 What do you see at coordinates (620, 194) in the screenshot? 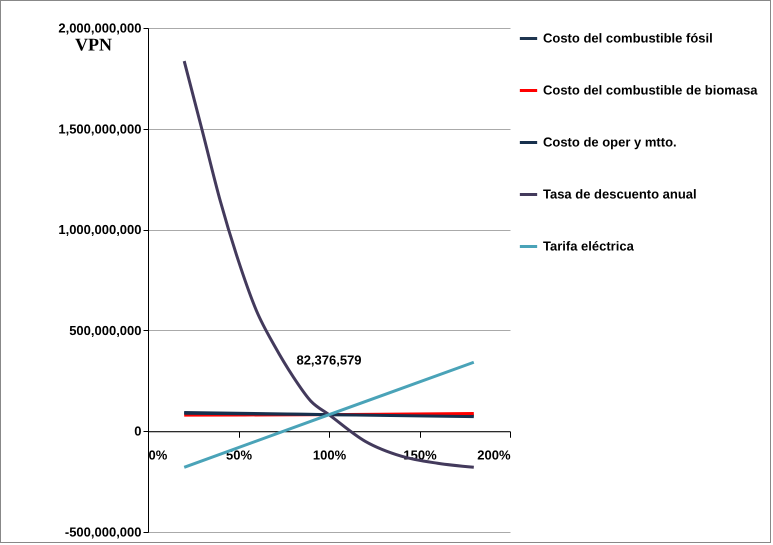
I see `legend-label: Tasa de descuento anual` at bounding box center [620, 194].